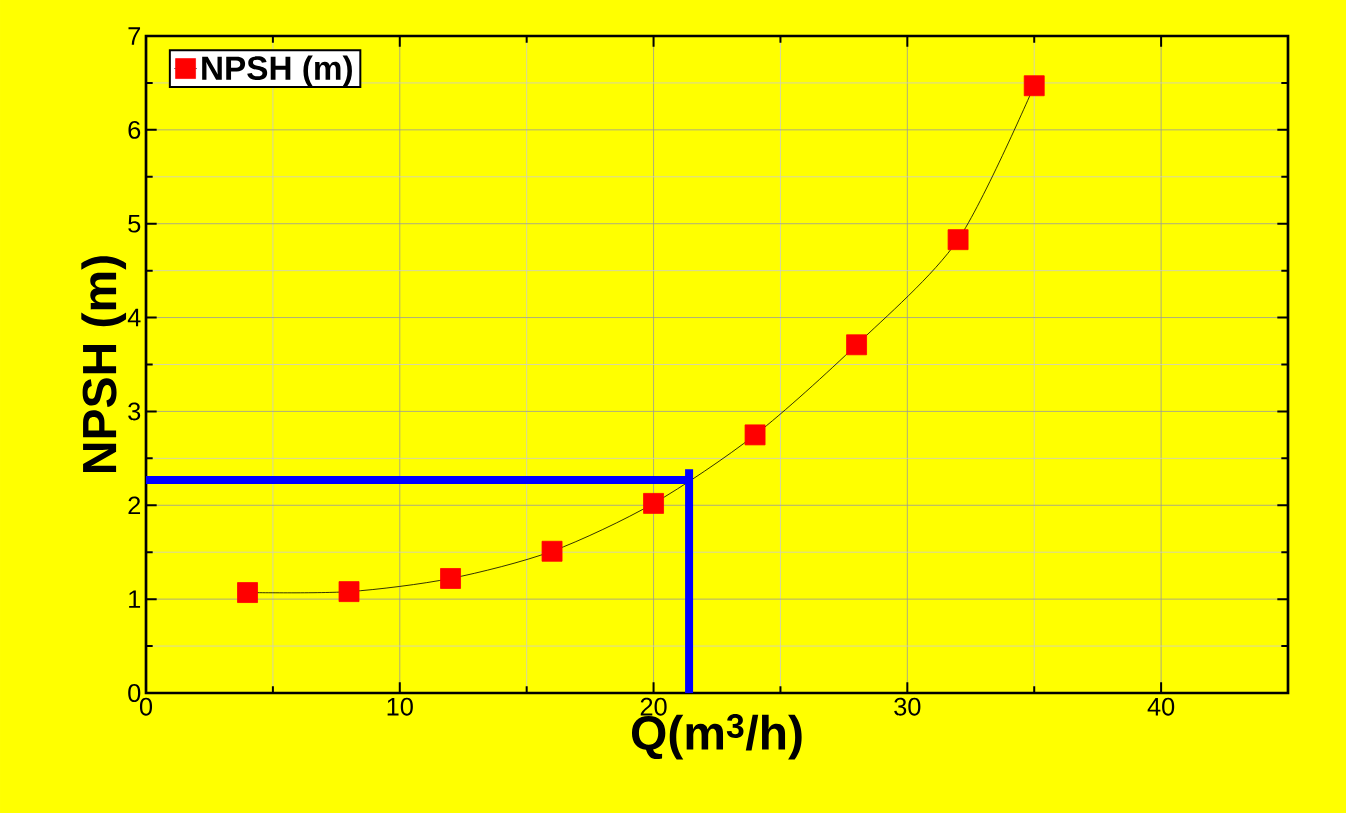 The image size is (1346, 813). I want to click on x-tick-label: 30, so click(907, 706).